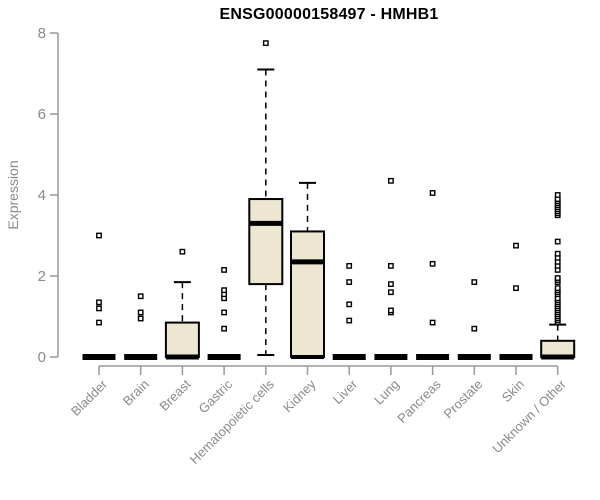 Image resolution: width=600 pixels, height=500 pixels. What do you see at coordinates (513, 391) in the screenshot?
I see `x-category-label: Skin` at bounding box center [513, 391].